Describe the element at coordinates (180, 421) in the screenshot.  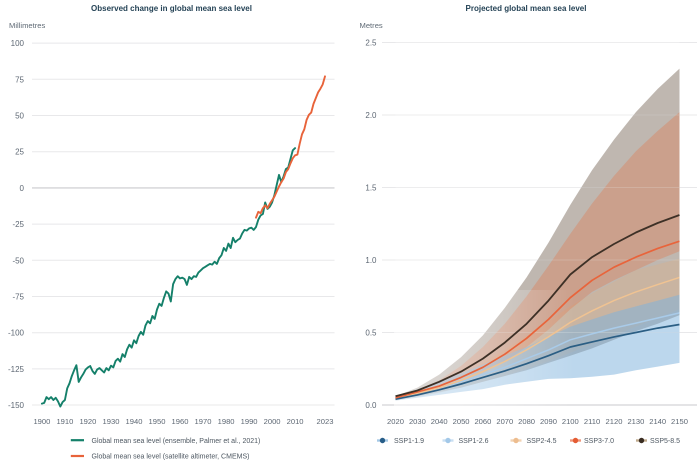
I see `svg-text: 1960` at that location.